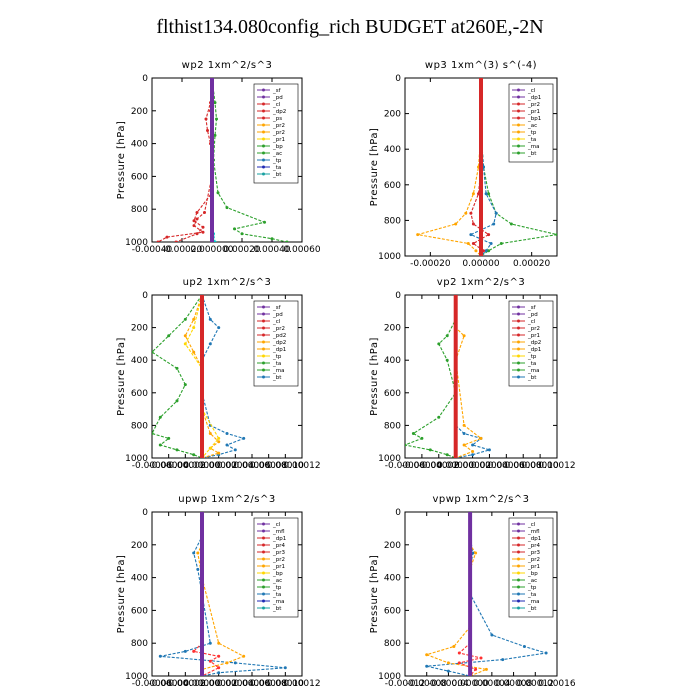  Describe the element at coordinates (182, 250) in the screenshot. I see `x-tick-label: -0.00020` at that location.